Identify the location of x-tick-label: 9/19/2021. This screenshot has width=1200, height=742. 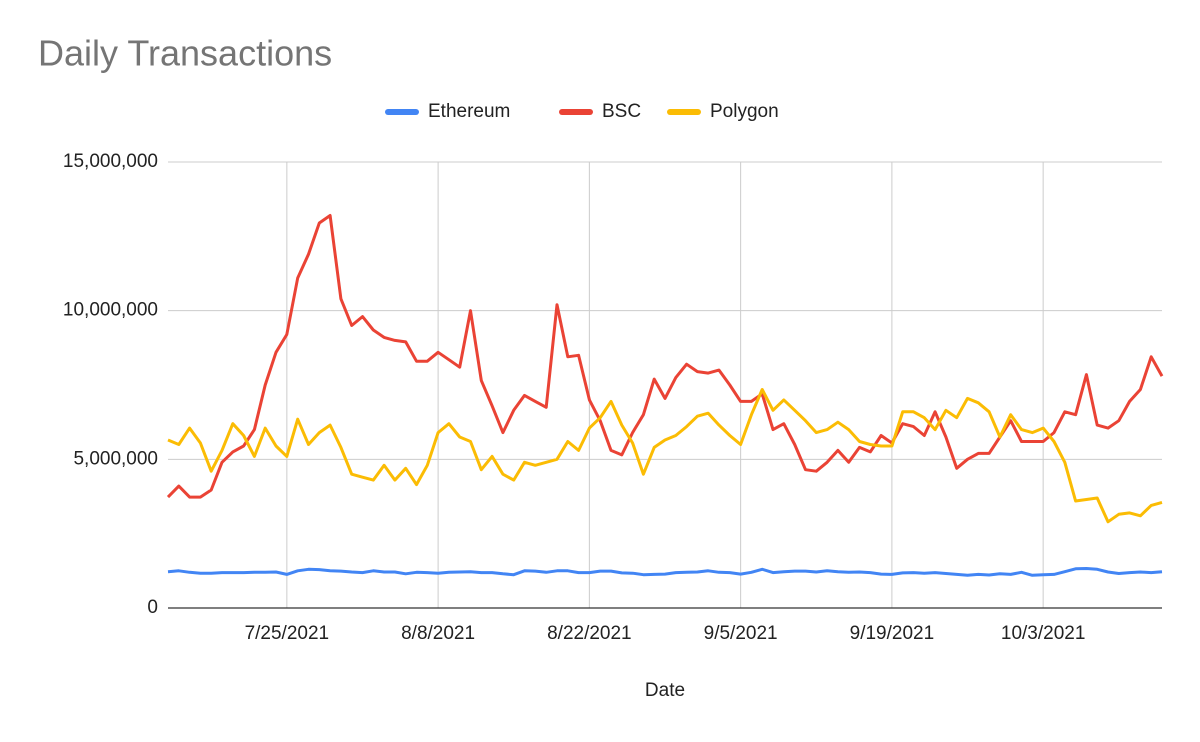
(892, 633).